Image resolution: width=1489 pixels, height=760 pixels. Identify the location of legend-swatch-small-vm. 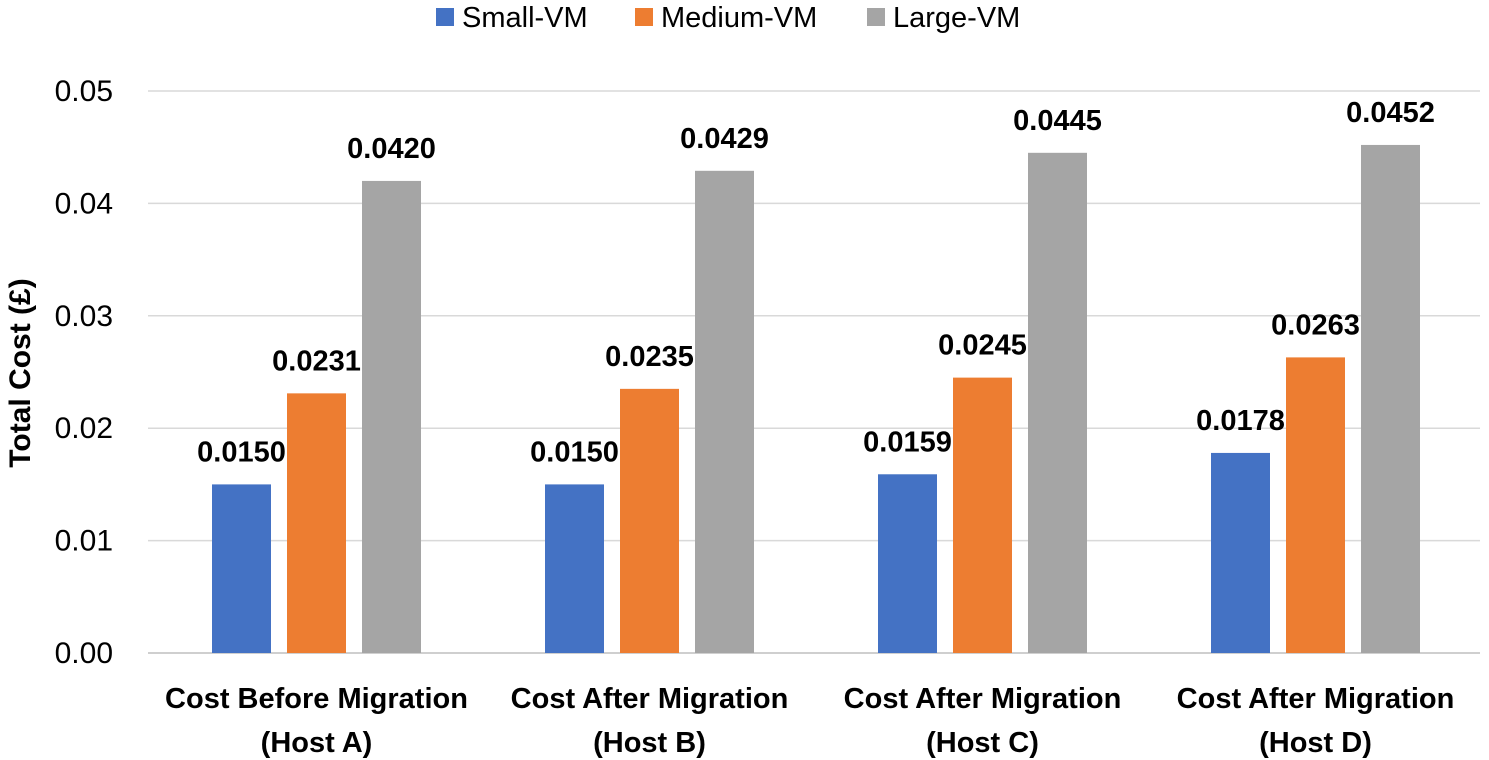
(445, 17).